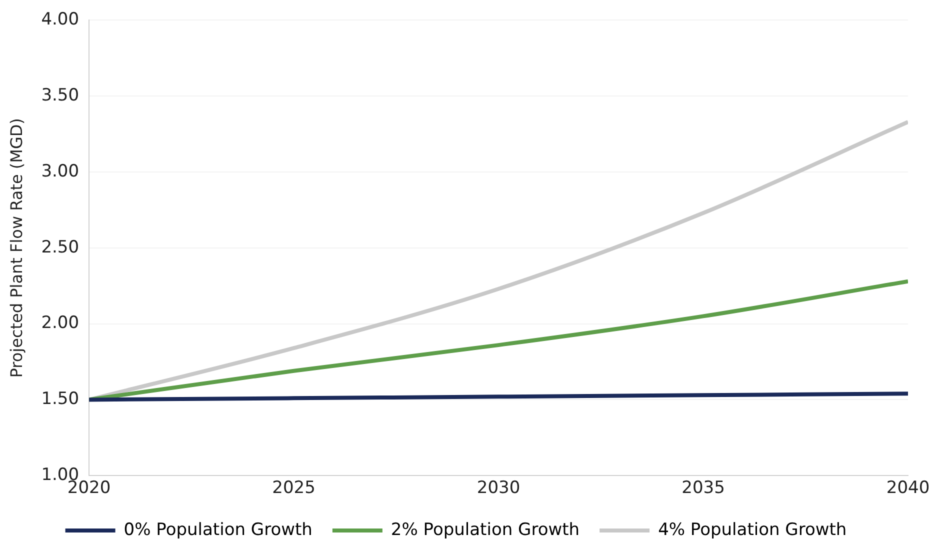  What do you see at coordinates (60, 399) in the screenshot?
I see `y-tick-label: 1.50` at bounding box center [60, 399].